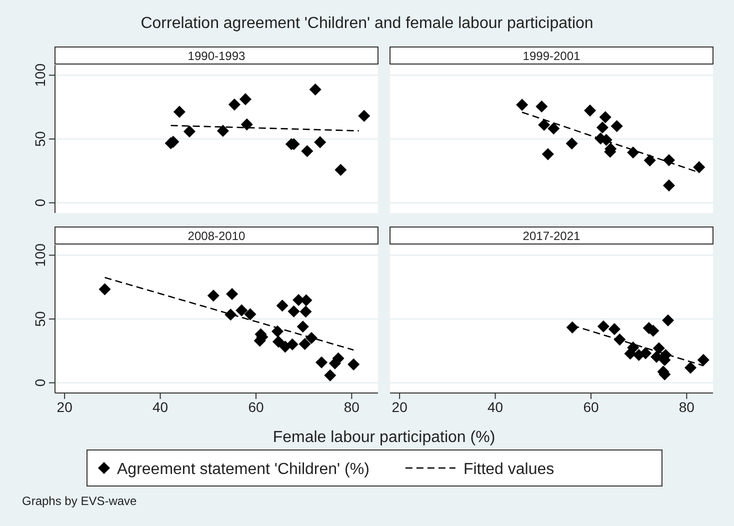  I want to click on chart-subtitle: 2017-2021, so click(551, 236).